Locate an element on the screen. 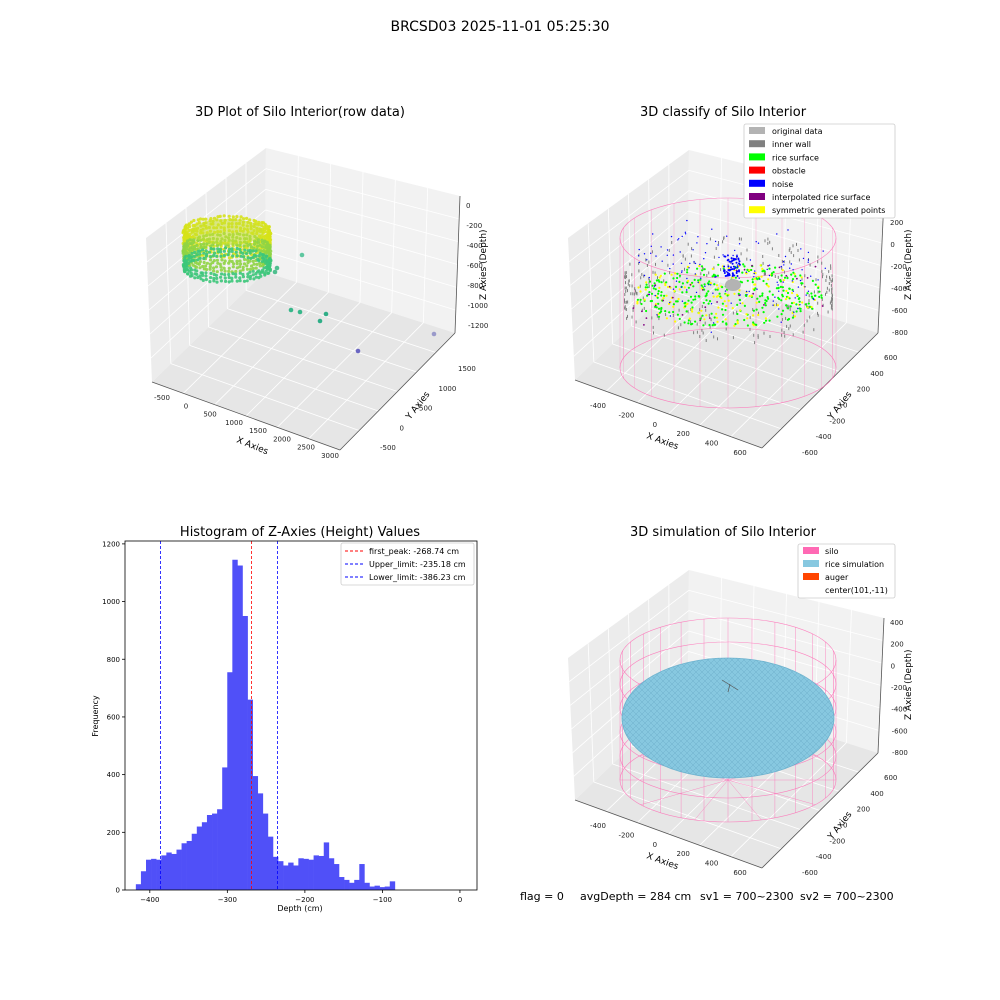  x-tick-label: −300 is located at coordinates (227, 900).